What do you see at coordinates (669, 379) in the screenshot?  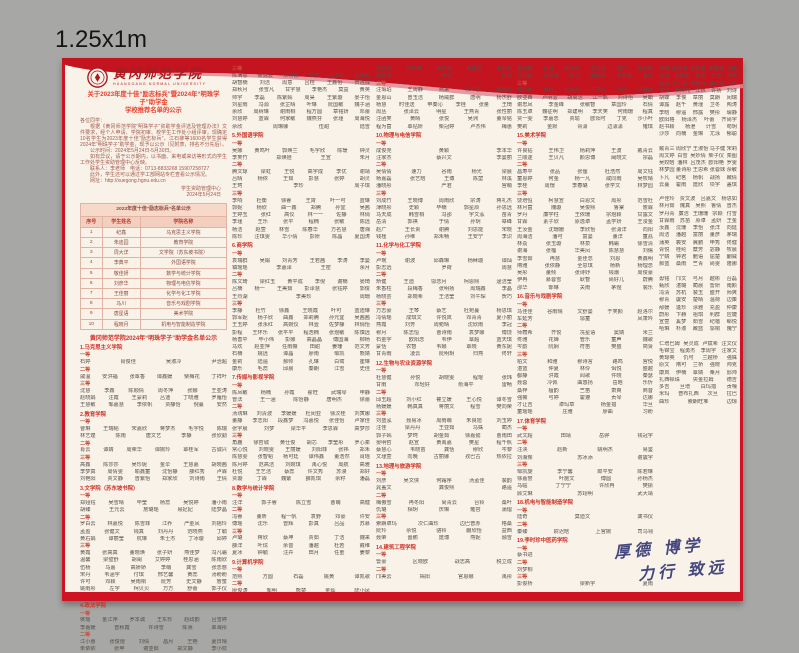 I see `student-name: 扎西顿珠` at bounding box center [669, 379].